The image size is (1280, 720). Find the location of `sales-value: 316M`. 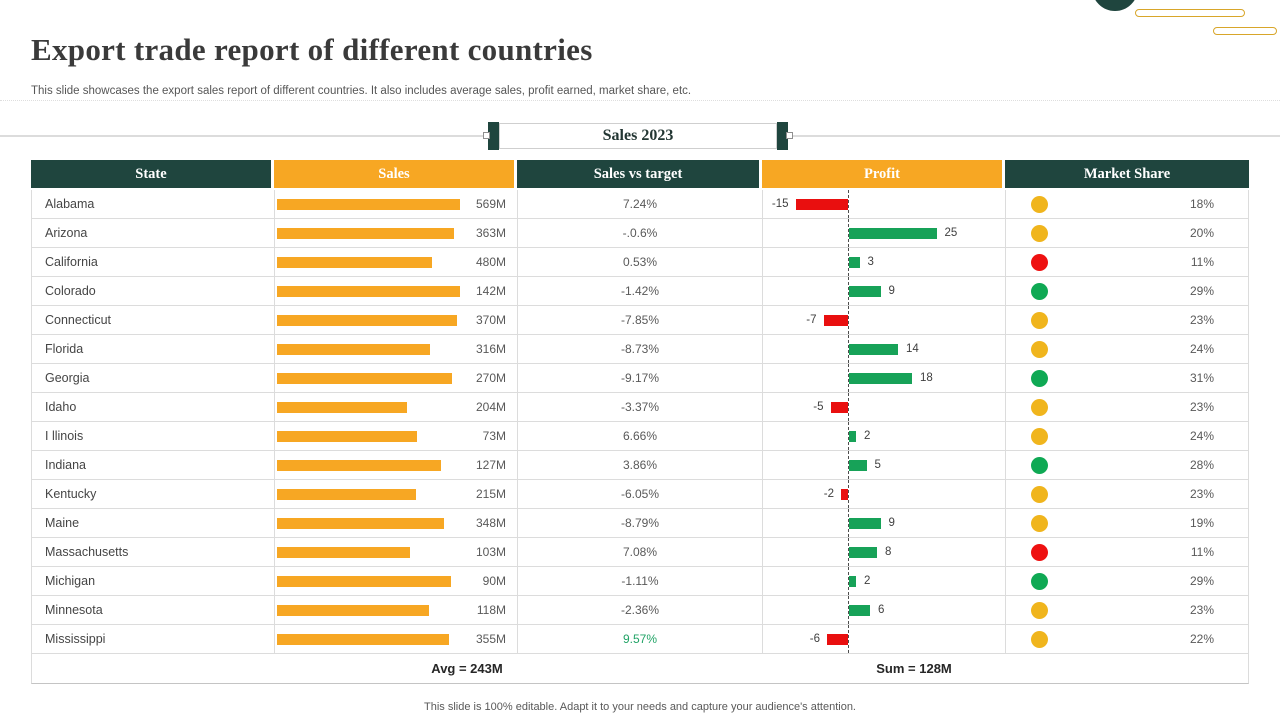

sales-value: 316M is located at coordinates (490, 349).